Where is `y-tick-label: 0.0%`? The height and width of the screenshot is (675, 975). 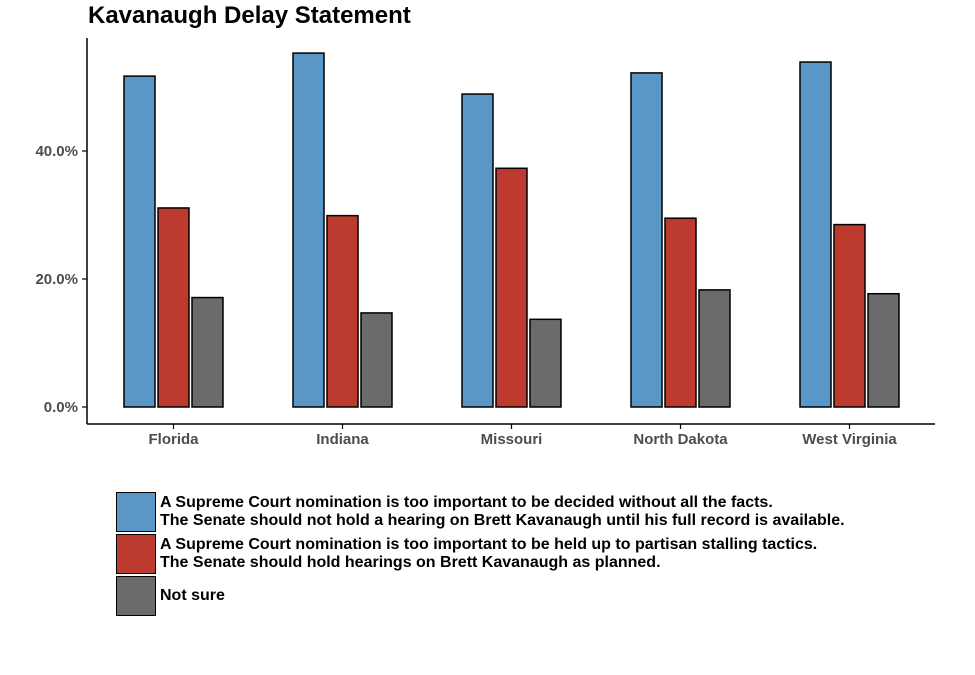
y-tick-label: 0.0% is located at coordinates (61, 407).